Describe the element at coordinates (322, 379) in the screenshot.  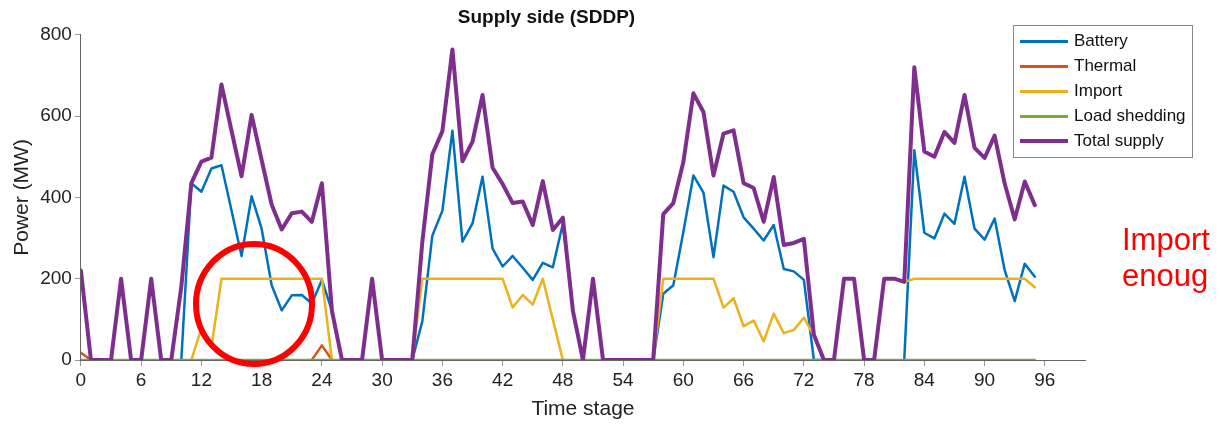
I see `x-tick-label: 24` at that location.